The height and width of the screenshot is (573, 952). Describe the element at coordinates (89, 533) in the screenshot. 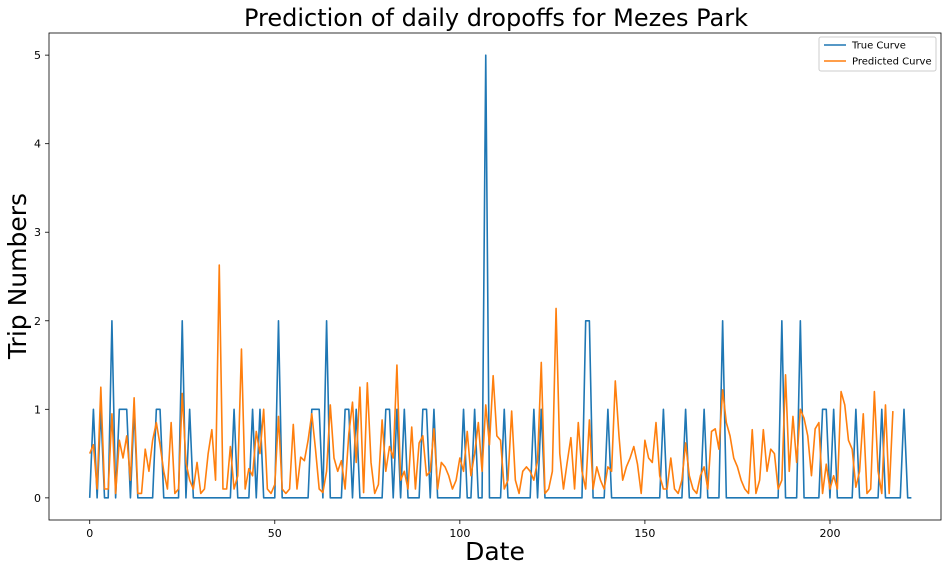

I see `x-tick-label: 0` at that location.